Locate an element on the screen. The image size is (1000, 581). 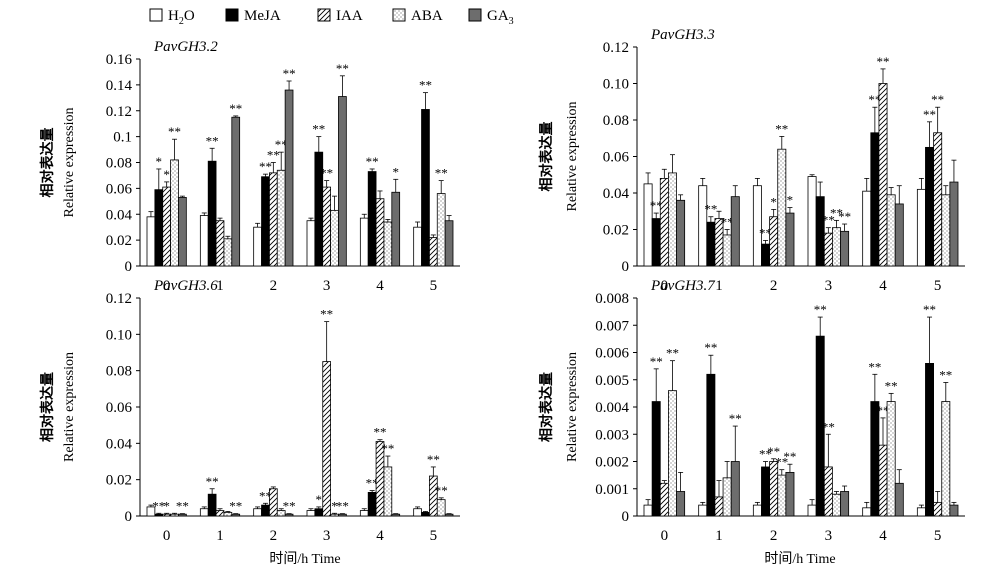
panel-title: PavGH3.3 is located at coordinates (682, 35).